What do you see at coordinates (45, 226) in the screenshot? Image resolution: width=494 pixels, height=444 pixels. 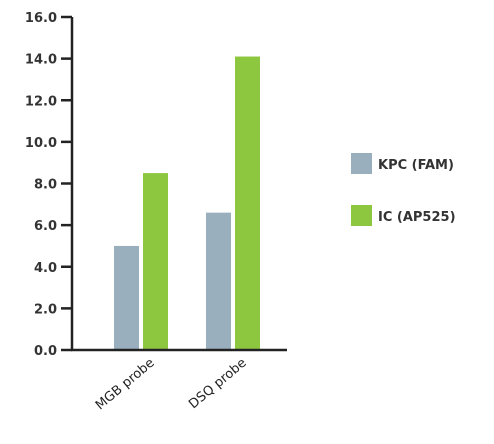 I see `y-tick-label: 6.0` at bounding box center [45, 226].